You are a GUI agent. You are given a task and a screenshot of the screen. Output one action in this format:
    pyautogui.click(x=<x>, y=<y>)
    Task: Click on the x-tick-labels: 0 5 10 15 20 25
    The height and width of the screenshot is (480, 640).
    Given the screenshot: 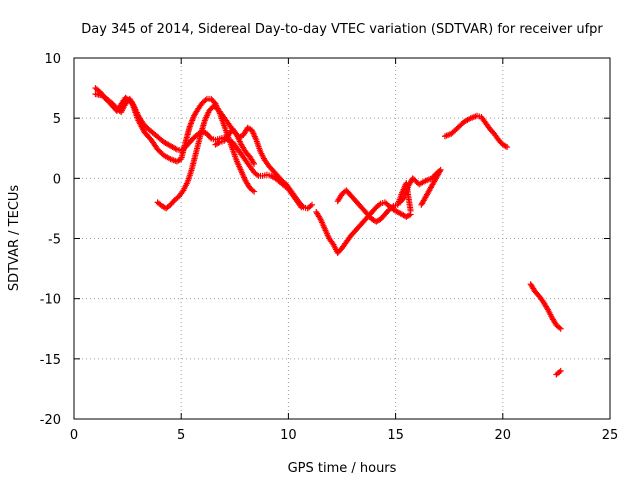 What is the action you would take?
    pyautogui.click(x=344, y=435)
    